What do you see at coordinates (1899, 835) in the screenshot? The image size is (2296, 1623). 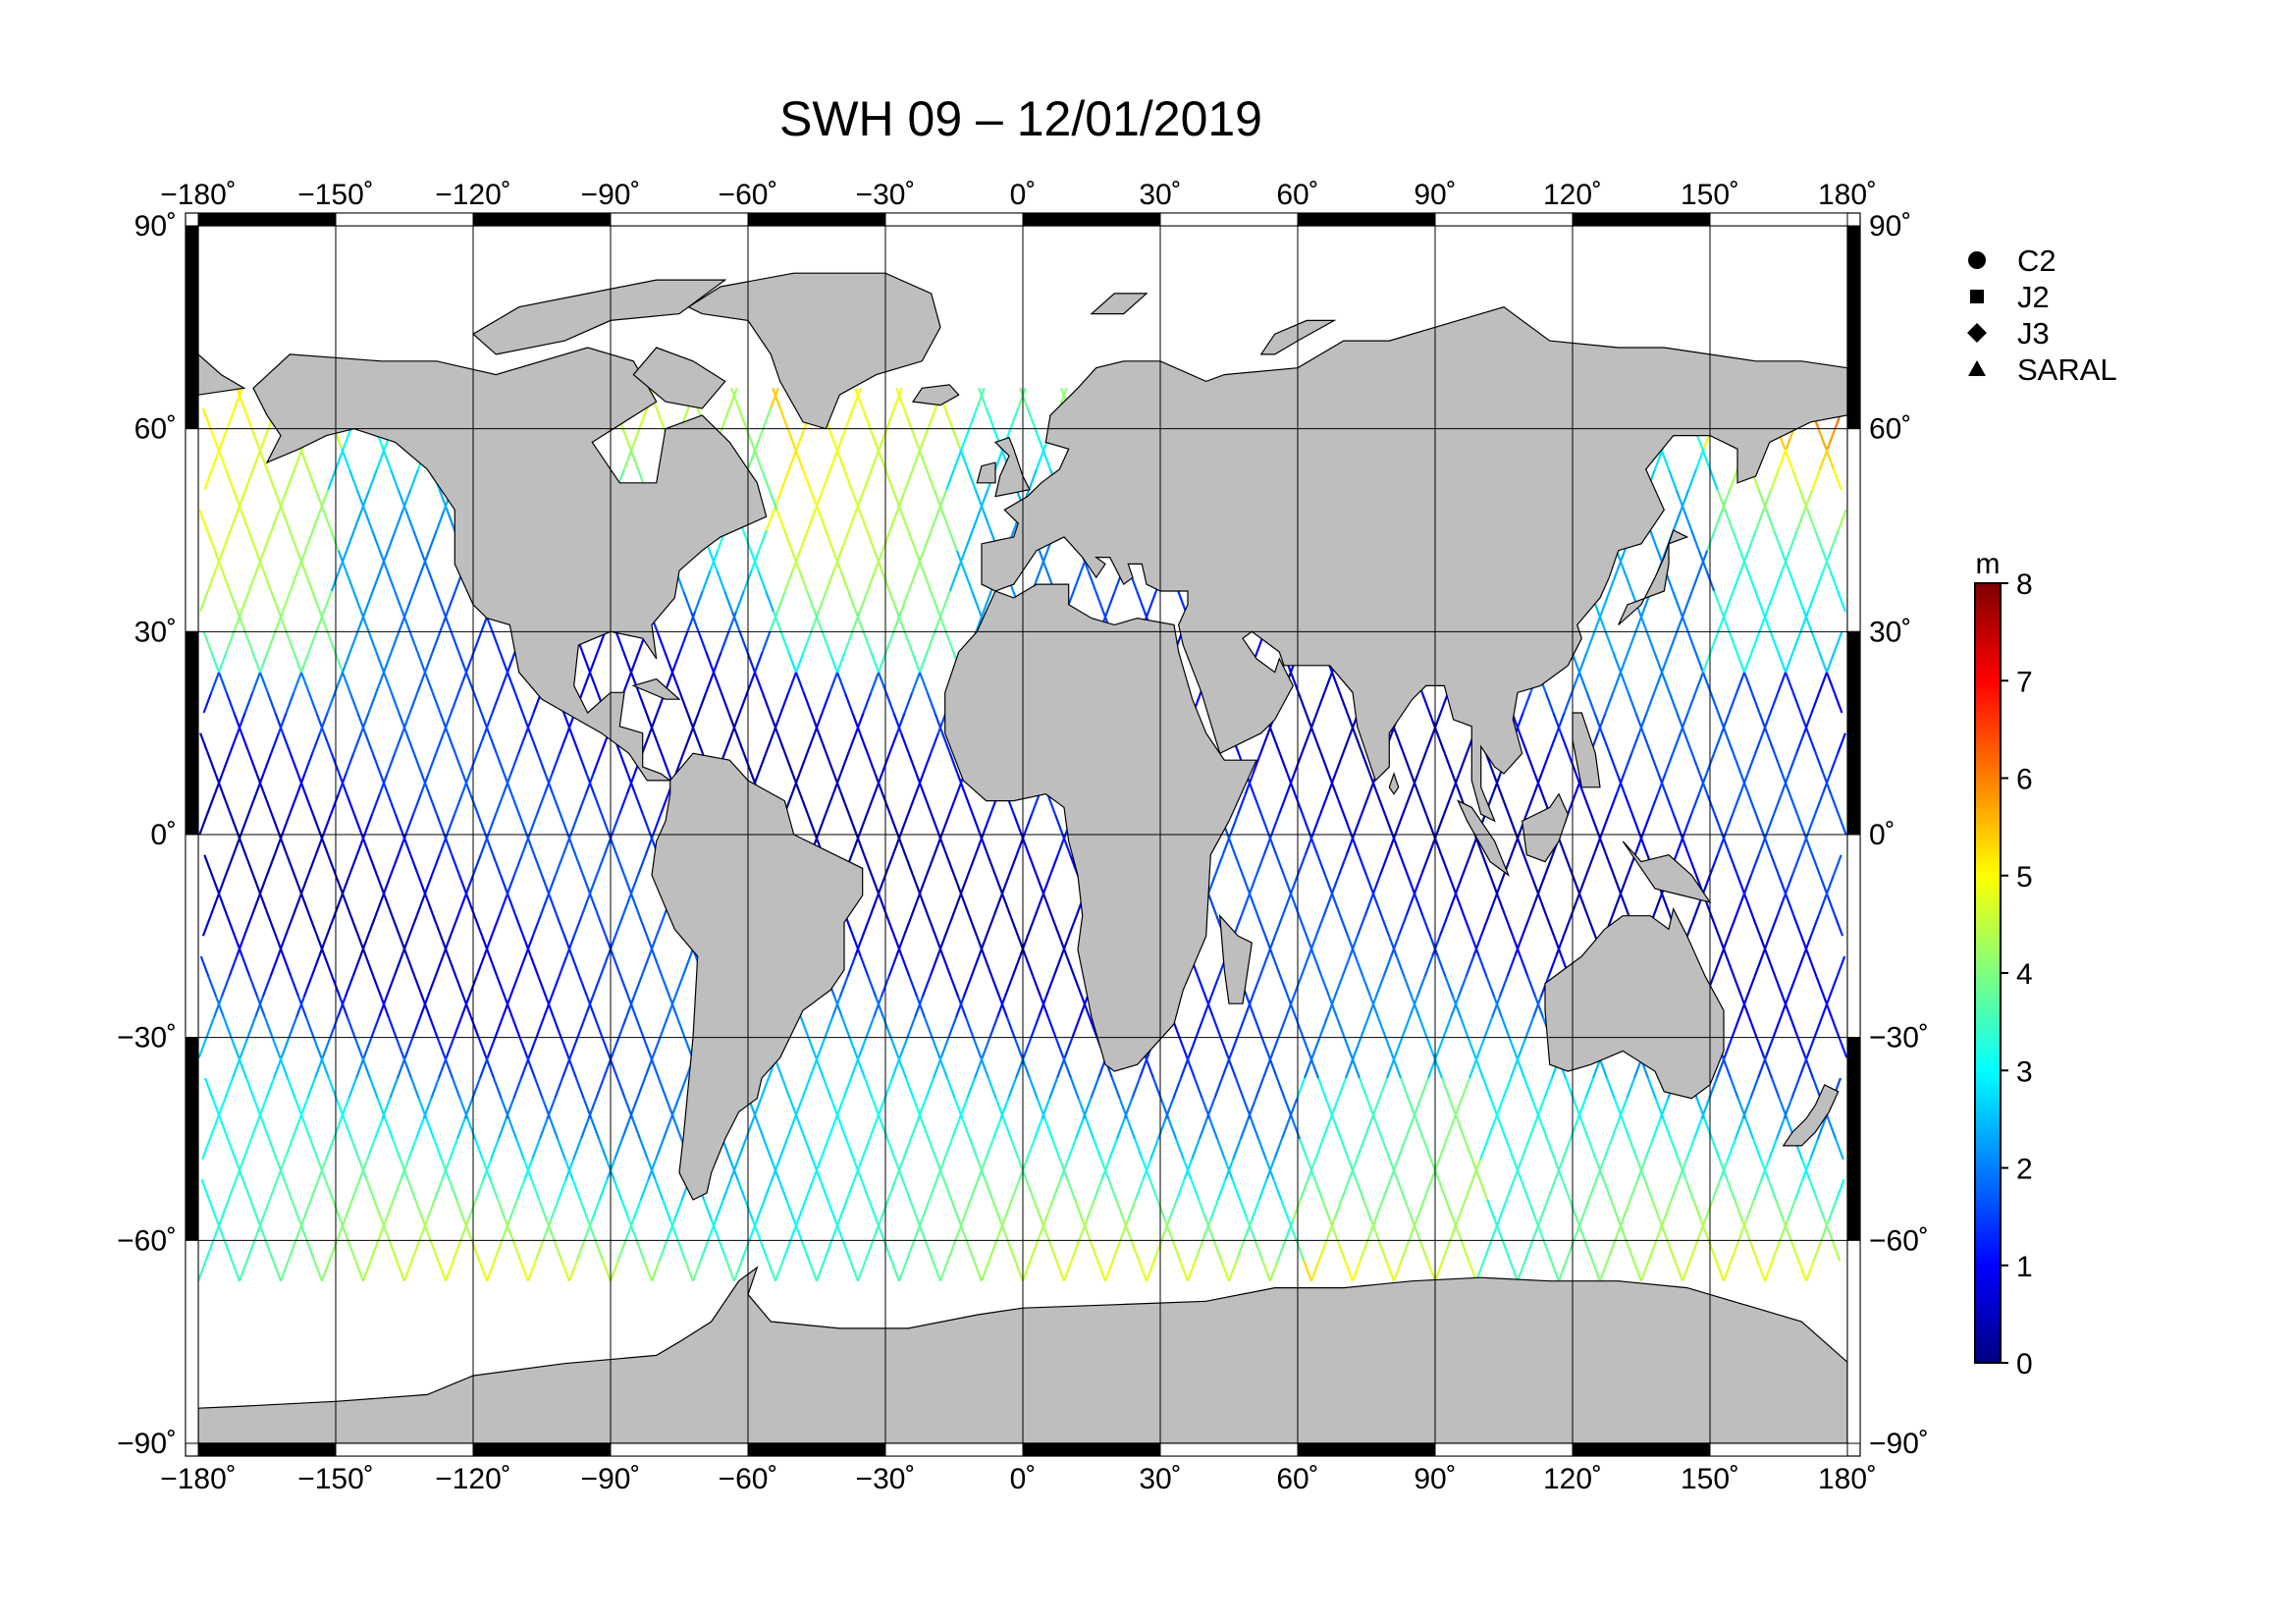 I see `y-ticks-right: 90˚60˚30˚0˚−30˚−60˚−90˚` at bounding box center [1899, 835].